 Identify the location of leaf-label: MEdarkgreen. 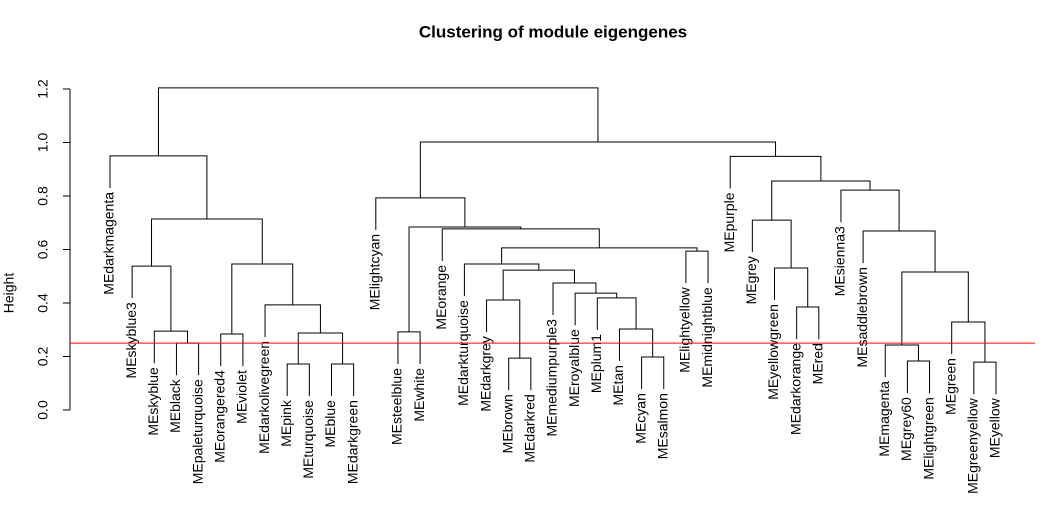
(352, 442).